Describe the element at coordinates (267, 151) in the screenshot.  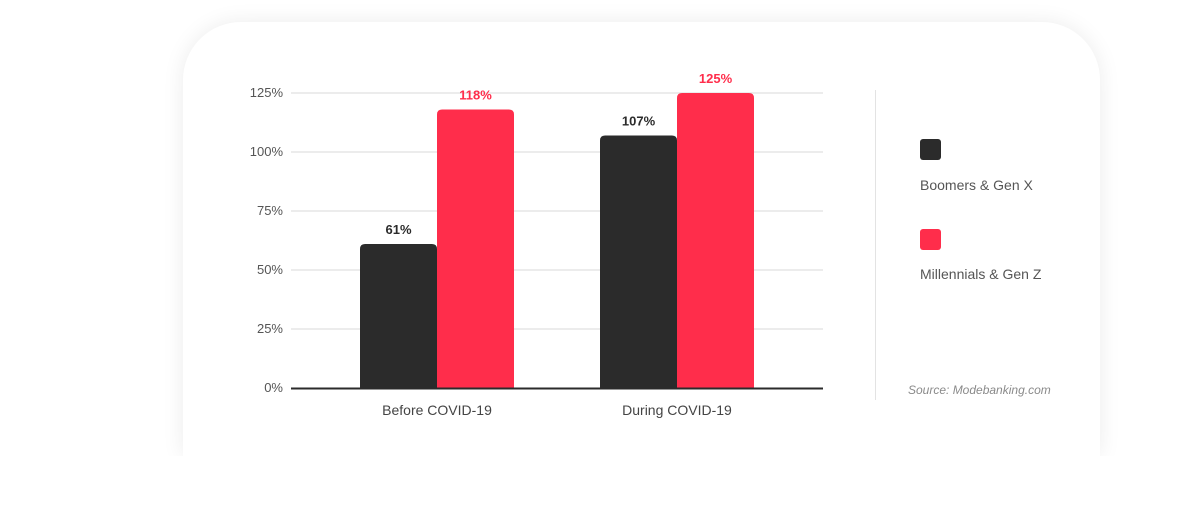
I see `y-tick-label: 100%` at that location.